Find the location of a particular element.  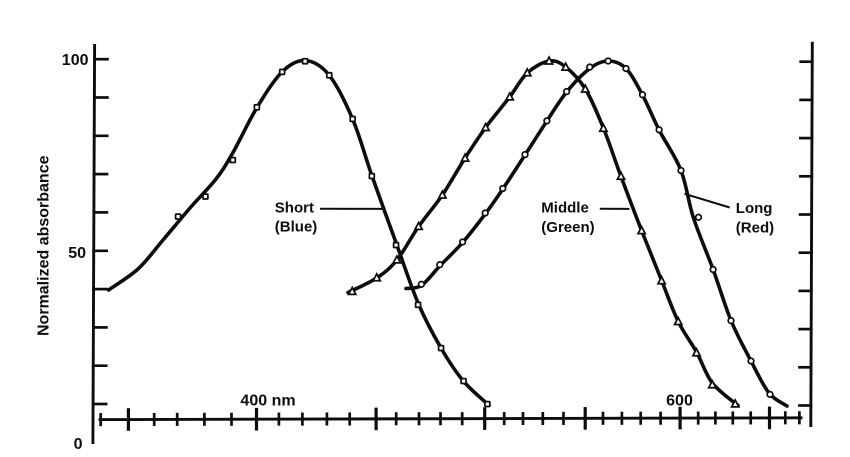

svg-text: (Green) is located at coordinates (567, 227).